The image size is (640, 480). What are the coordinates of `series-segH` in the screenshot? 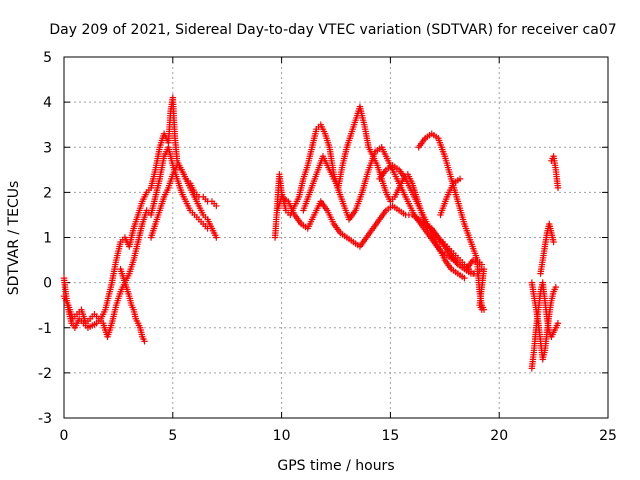 It's located at (422, 222).